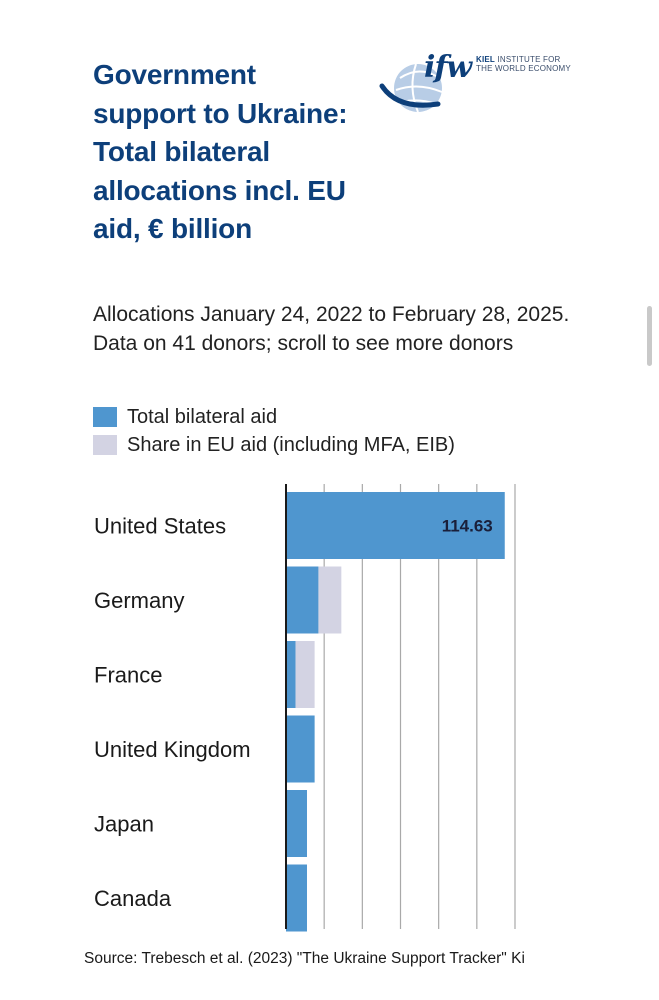 The image size is (659, 1000). I want to click on category-label: Germany, so click(139, 600).